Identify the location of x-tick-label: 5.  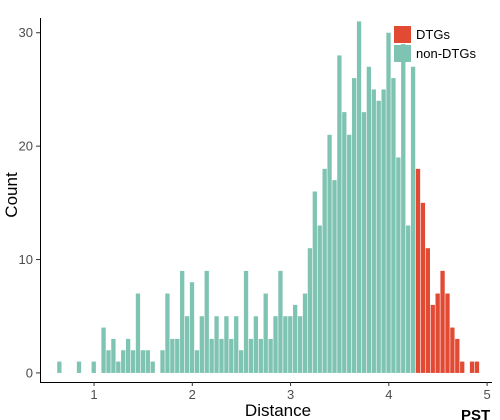
(486, 394).